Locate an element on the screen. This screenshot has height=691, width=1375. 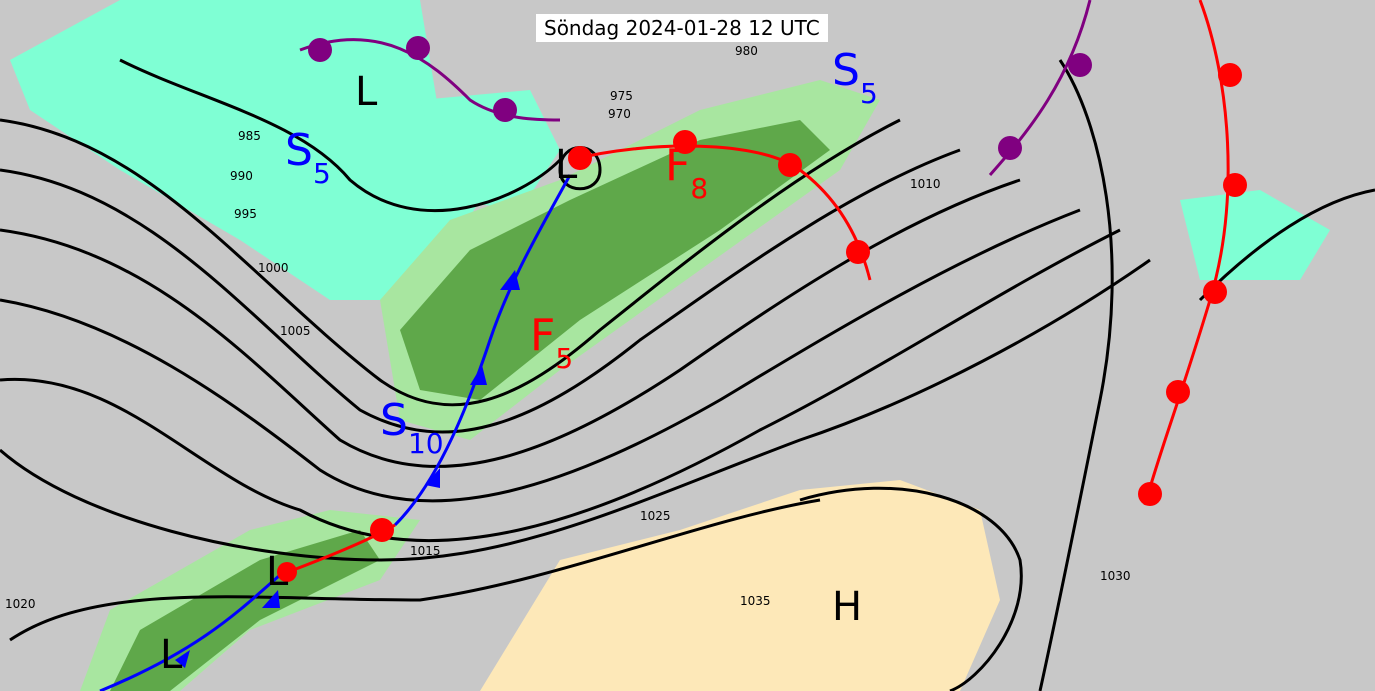
occluded-front-north is located at coordinates (430, 80).